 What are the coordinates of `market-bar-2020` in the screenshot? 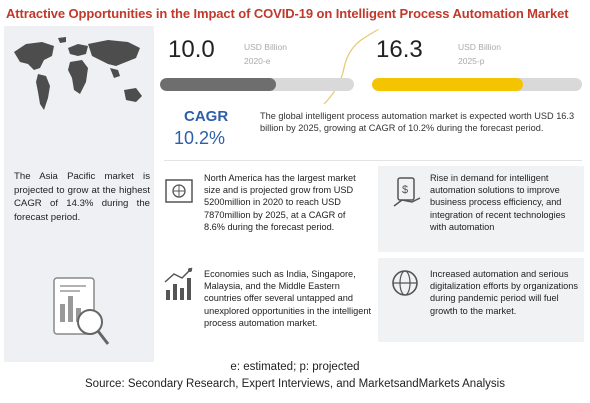 It's located at (257, 84).